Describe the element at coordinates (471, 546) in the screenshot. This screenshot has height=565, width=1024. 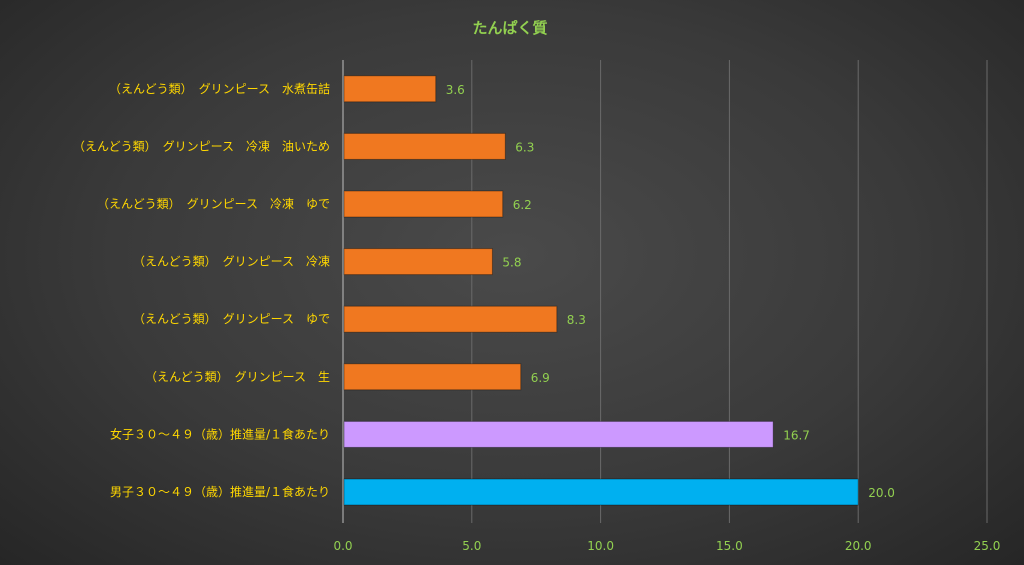
I see `x-tick-label: 5.0` at that location.